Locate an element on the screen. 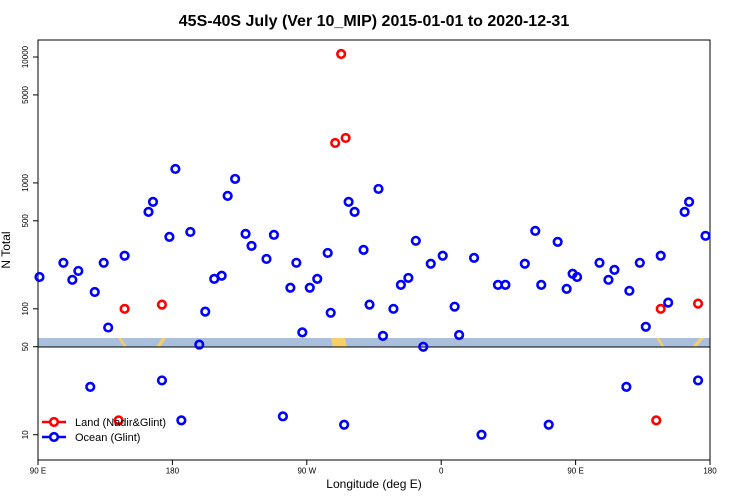 This screenshot has height=500, width=750. x-tick-label: 0 is located at coordinates (441, 471).